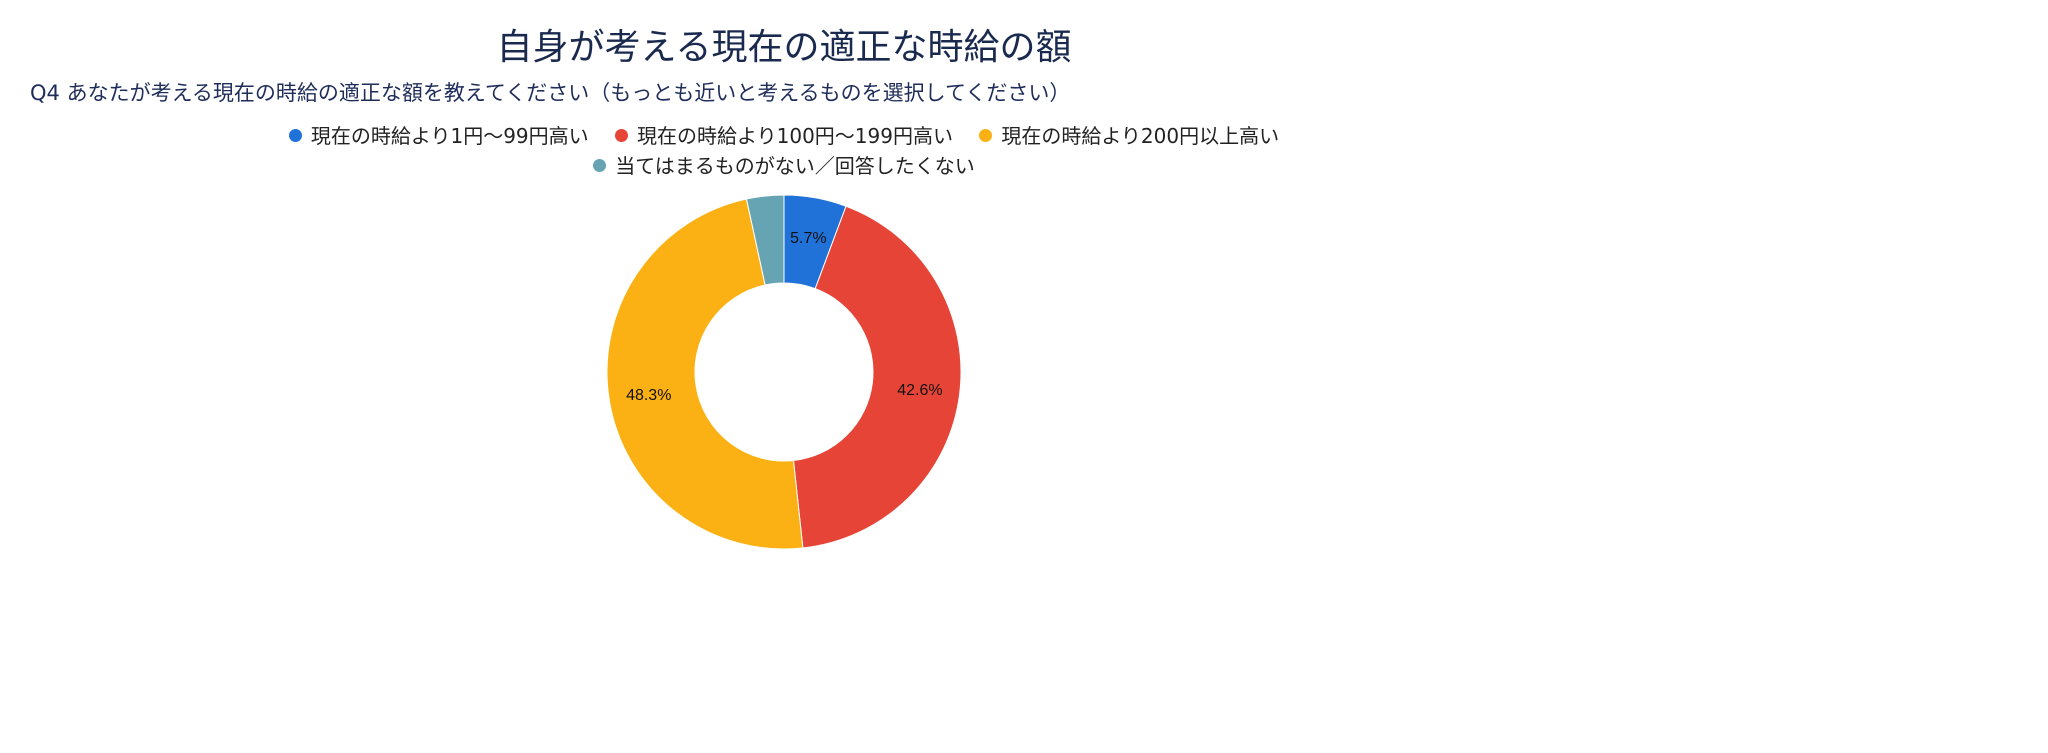  I want to click on slice-value-label: 42.6%, so click(919, 390).